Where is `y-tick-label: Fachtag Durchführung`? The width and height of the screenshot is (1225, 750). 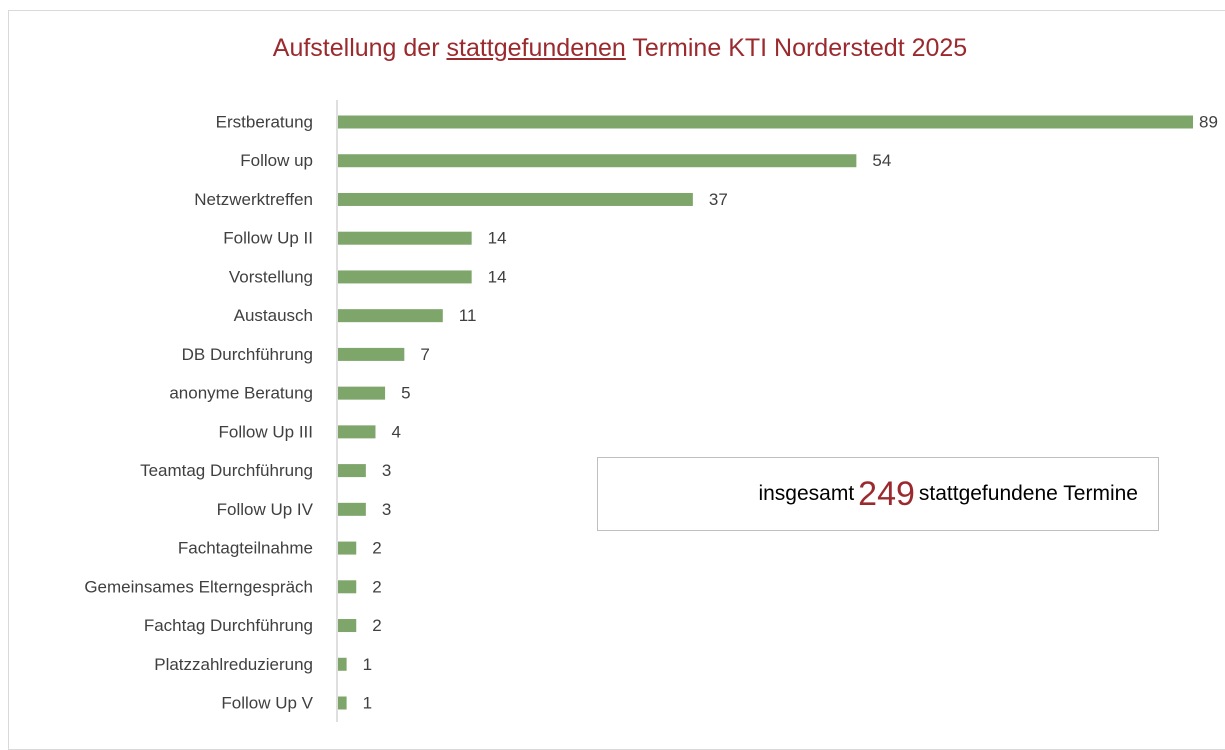 y-tick-label: Fachtag Durchführung is located at coordinates (228, 625).